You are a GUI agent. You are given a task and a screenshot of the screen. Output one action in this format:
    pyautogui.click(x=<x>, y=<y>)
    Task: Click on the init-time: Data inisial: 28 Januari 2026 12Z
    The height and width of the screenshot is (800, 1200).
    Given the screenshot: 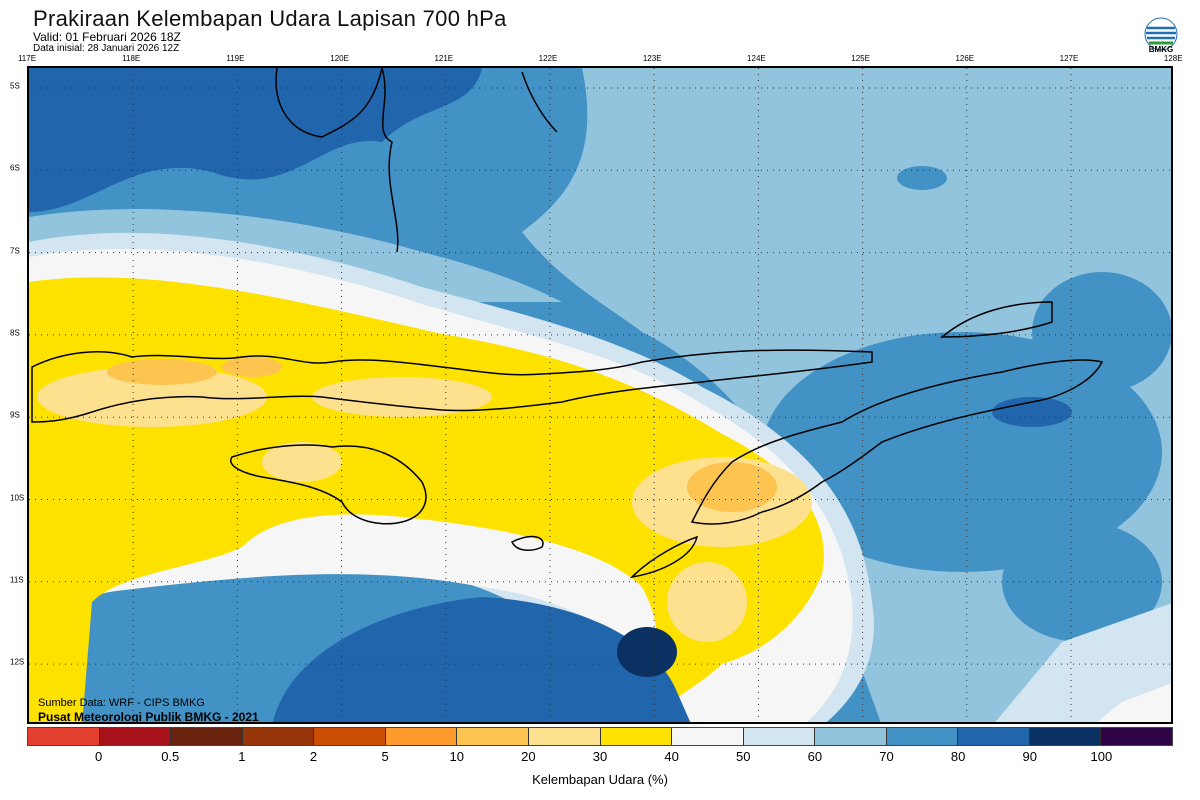 What is the action you would take?
    pyautogui.click(x=106, y=48)
    